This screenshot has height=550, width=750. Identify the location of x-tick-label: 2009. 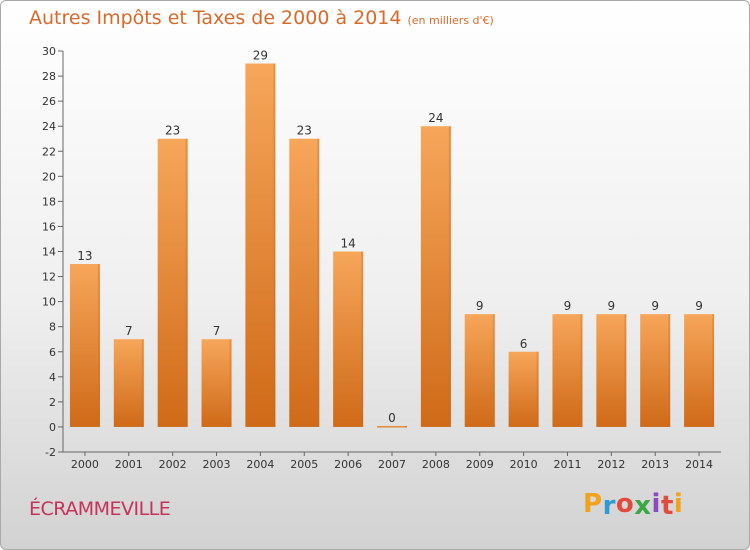
(480, 464).